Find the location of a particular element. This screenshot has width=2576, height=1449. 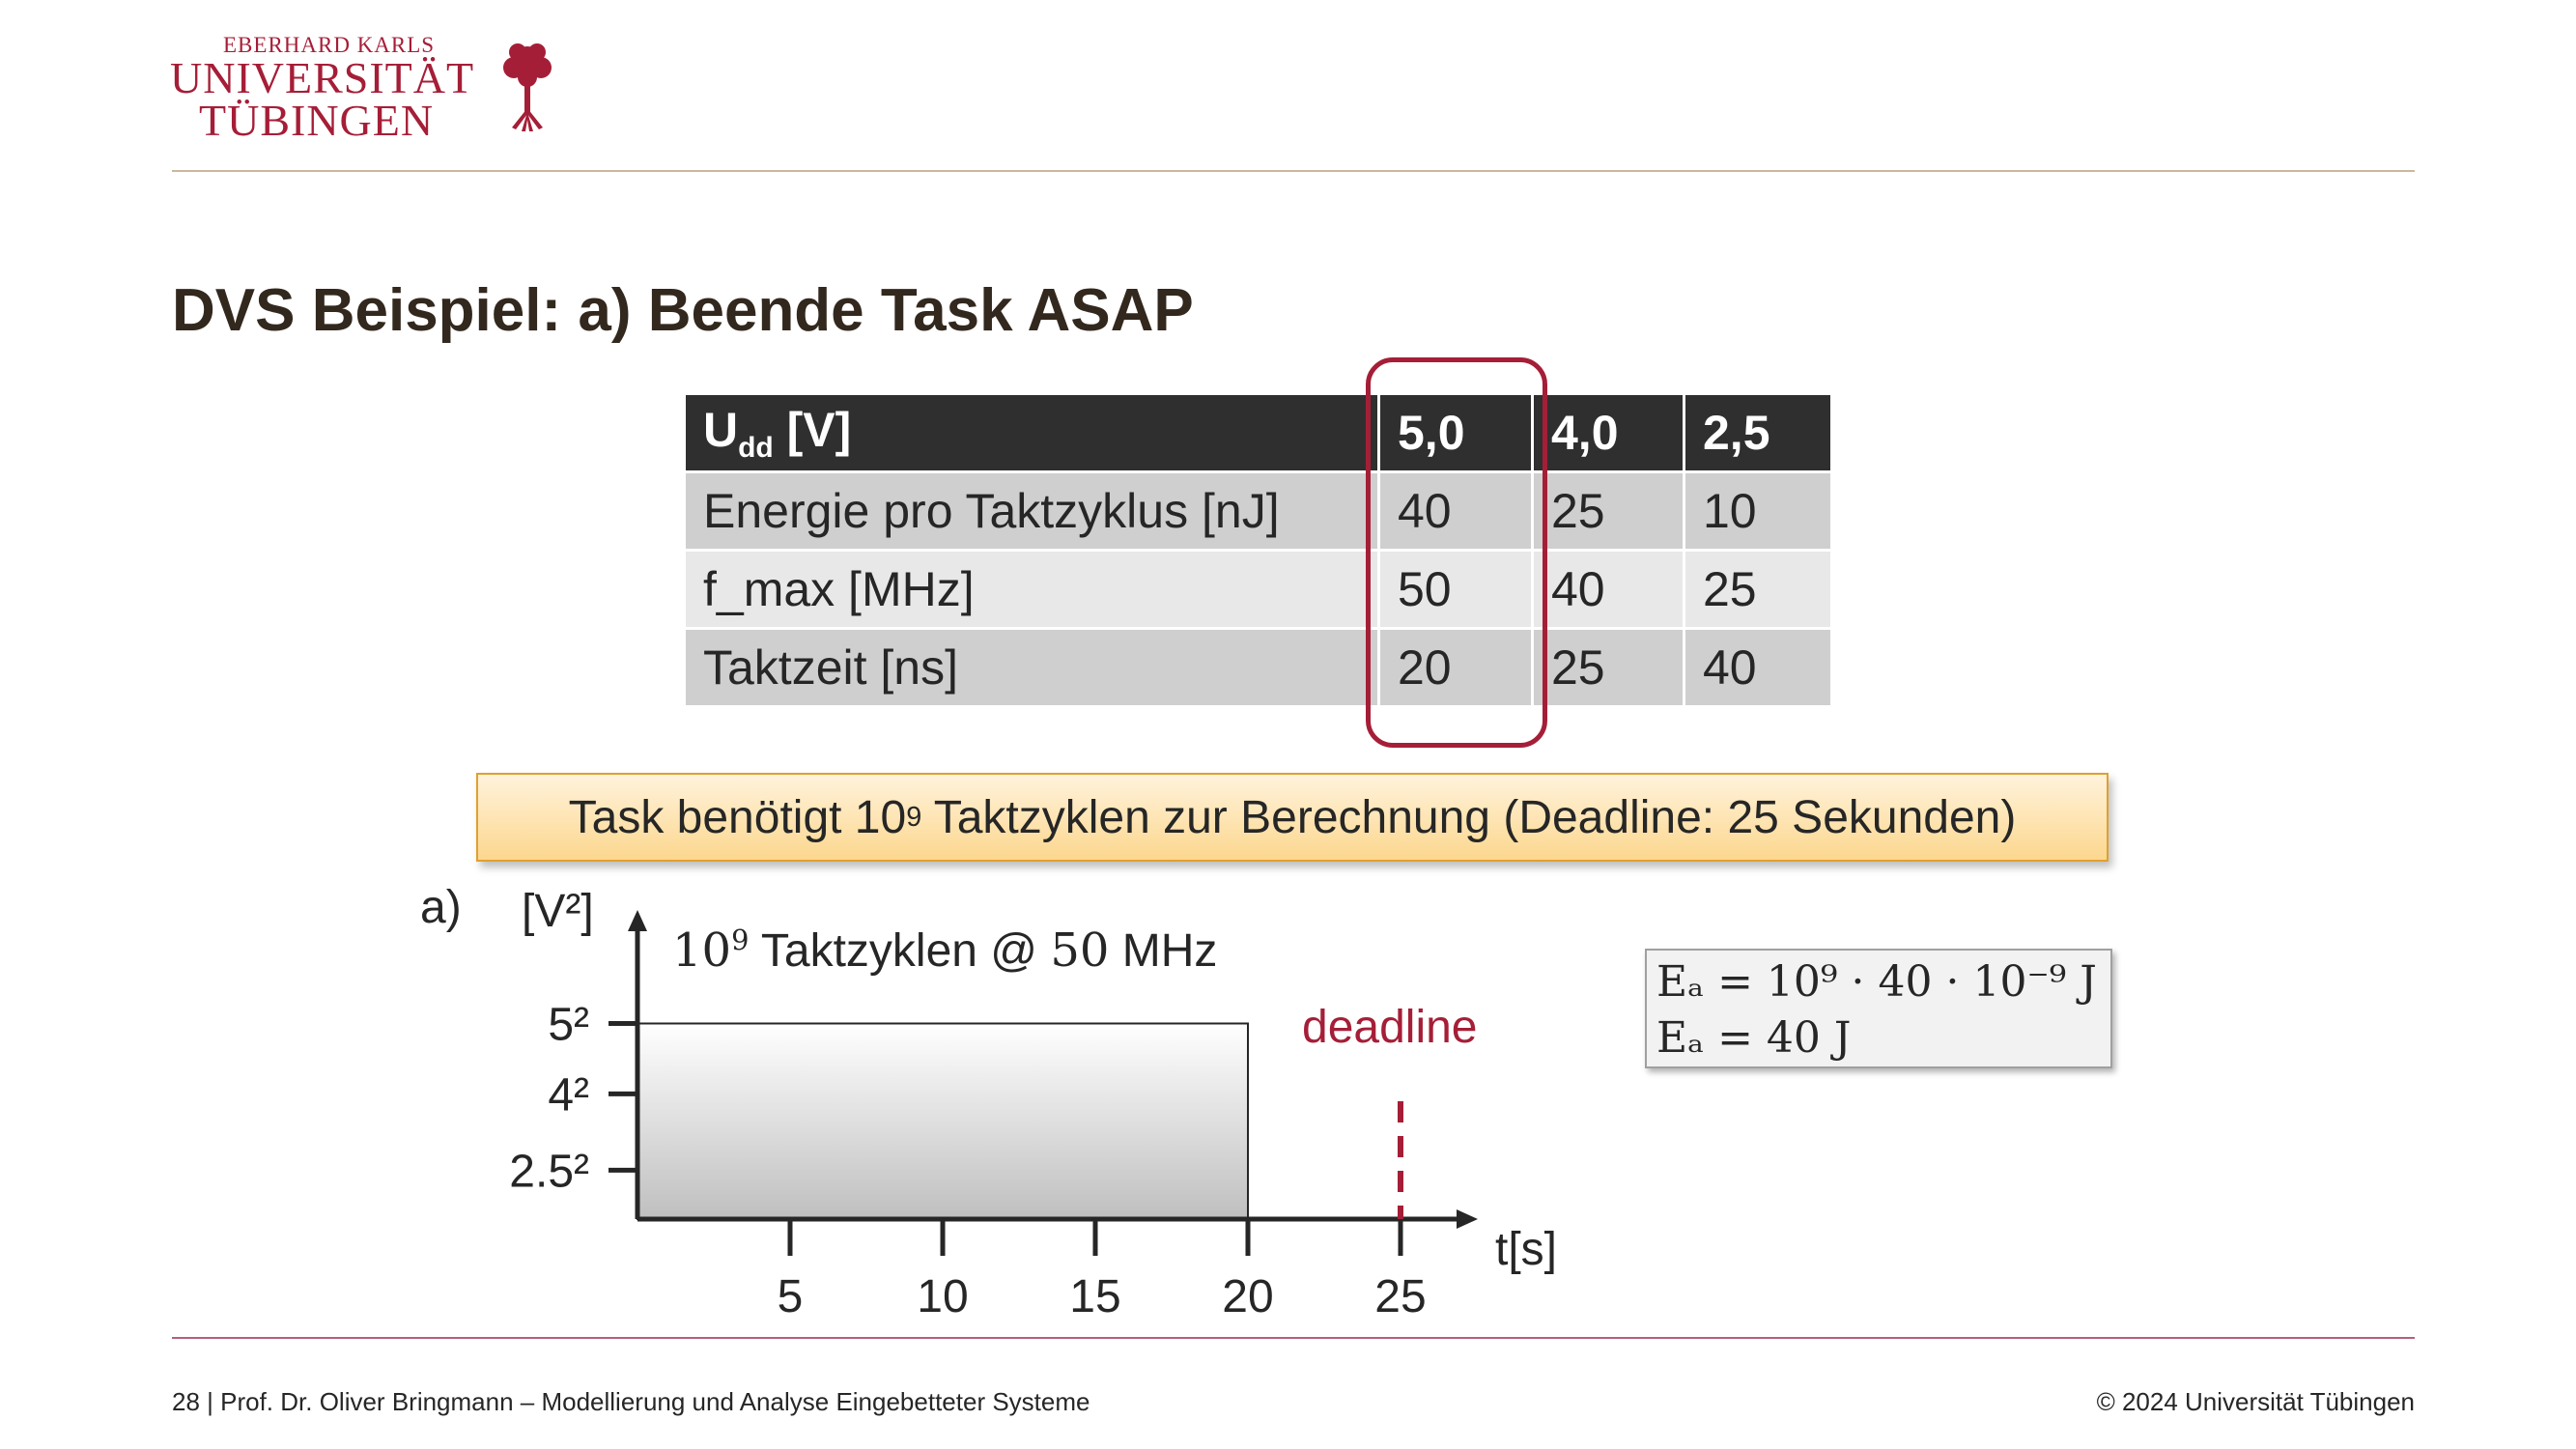

row-label: f_max [MHz] is located at coordinates (1031, 589).